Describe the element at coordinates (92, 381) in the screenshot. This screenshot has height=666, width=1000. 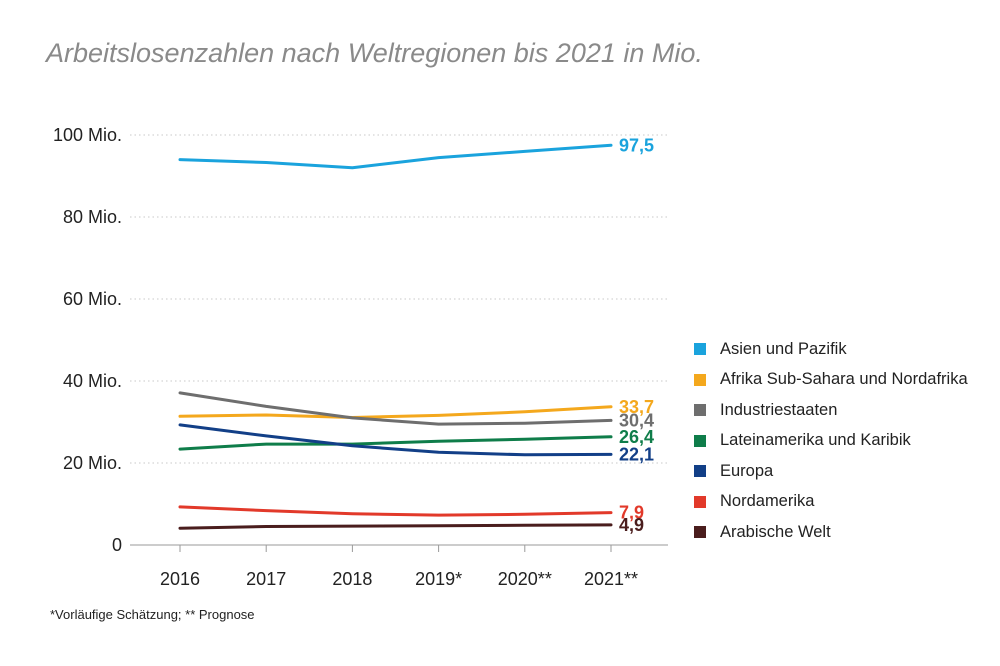
I see `y-tick-label: 40 Mio.` at that location.